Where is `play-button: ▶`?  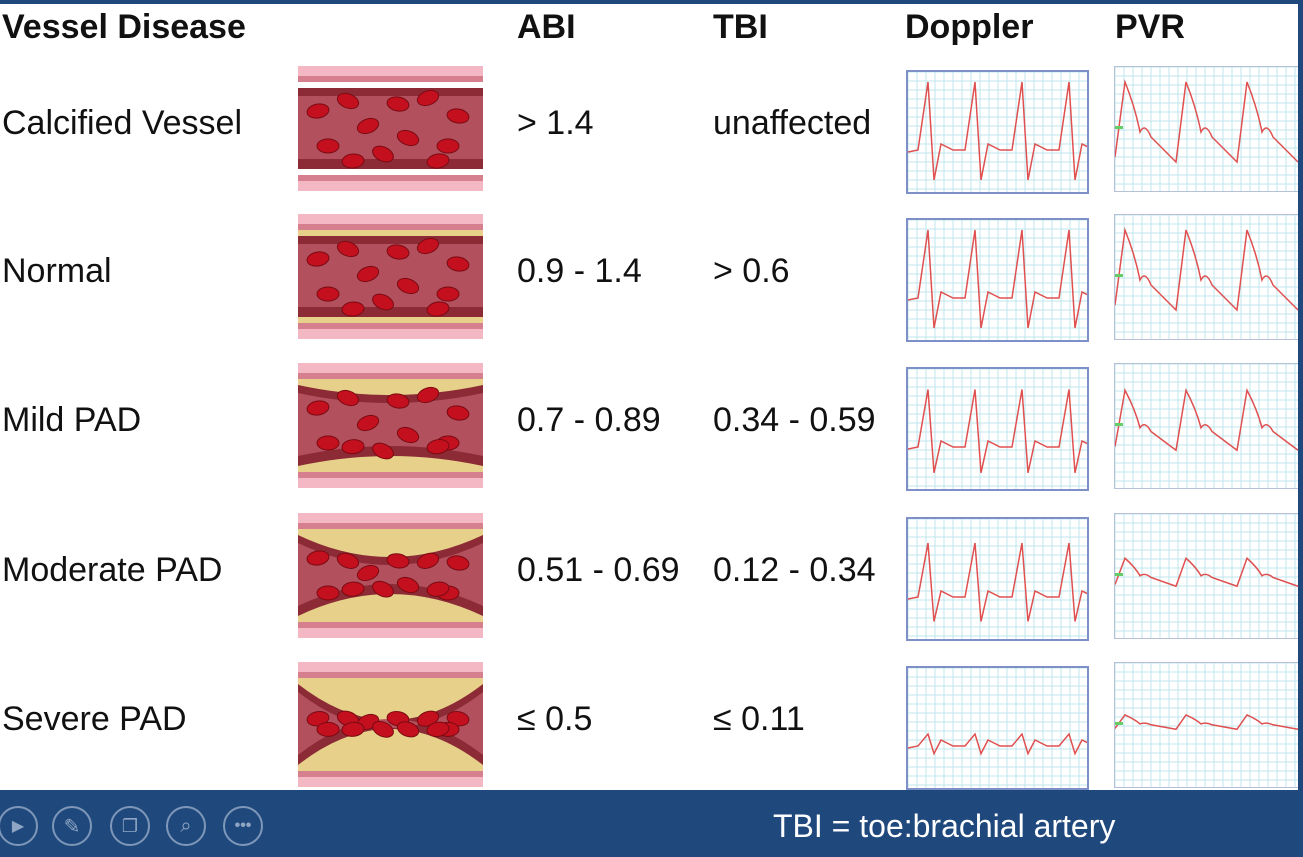
play-button: ▶ is located at coordinates (19, 826).